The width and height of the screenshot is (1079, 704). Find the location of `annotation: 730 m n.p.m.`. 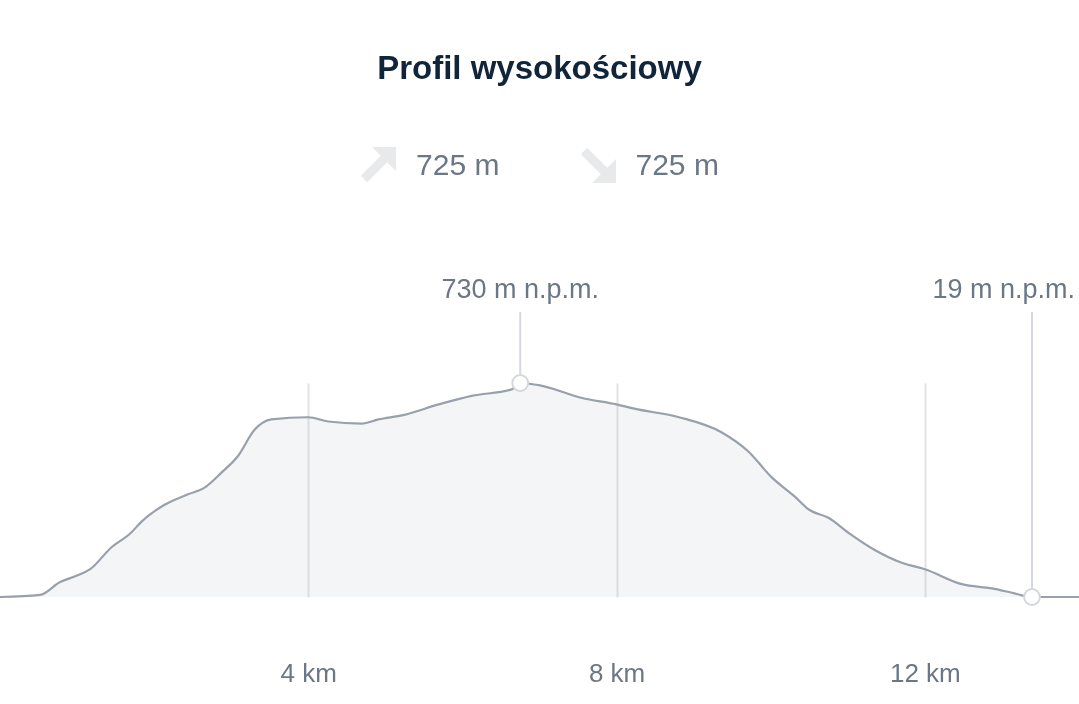

annotation: 730 m n.p.m. is located at coordinates (520, 289).